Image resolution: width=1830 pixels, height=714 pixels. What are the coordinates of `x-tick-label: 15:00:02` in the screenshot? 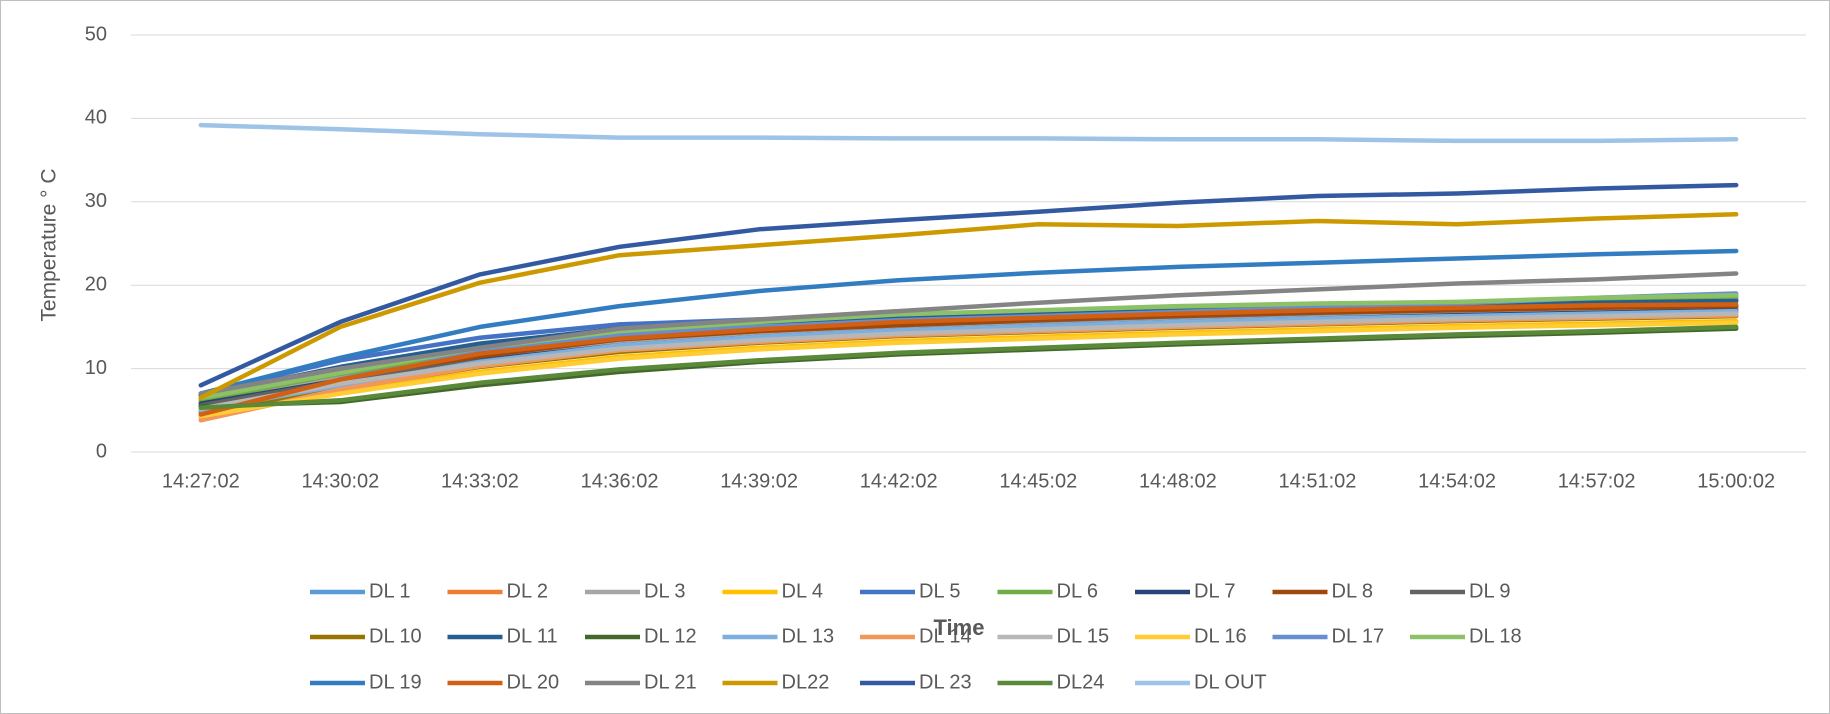 It's located at (1736, 481).